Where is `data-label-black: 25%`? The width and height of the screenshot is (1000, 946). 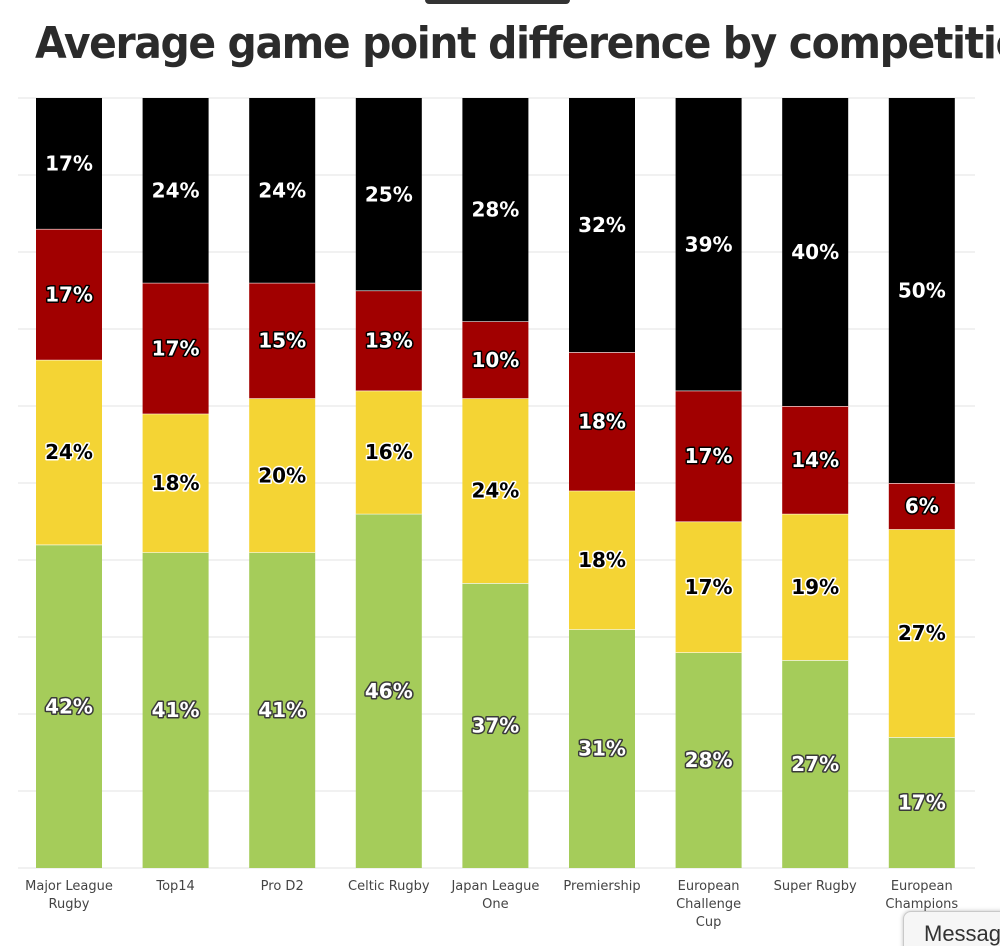 data-label-black: 25% is located at coordinates (389, 194).